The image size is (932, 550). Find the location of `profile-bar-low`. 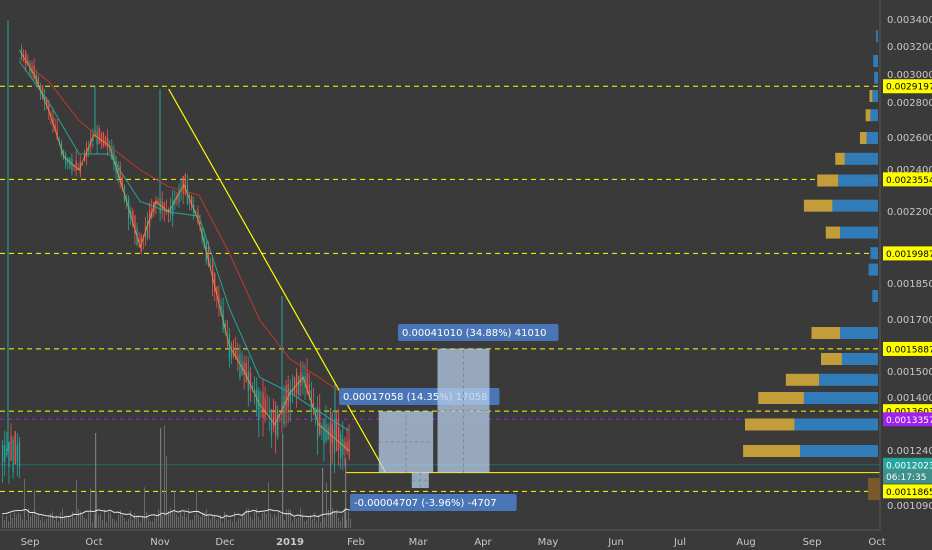

profile-bar-low is located at coordinates (874, 489).